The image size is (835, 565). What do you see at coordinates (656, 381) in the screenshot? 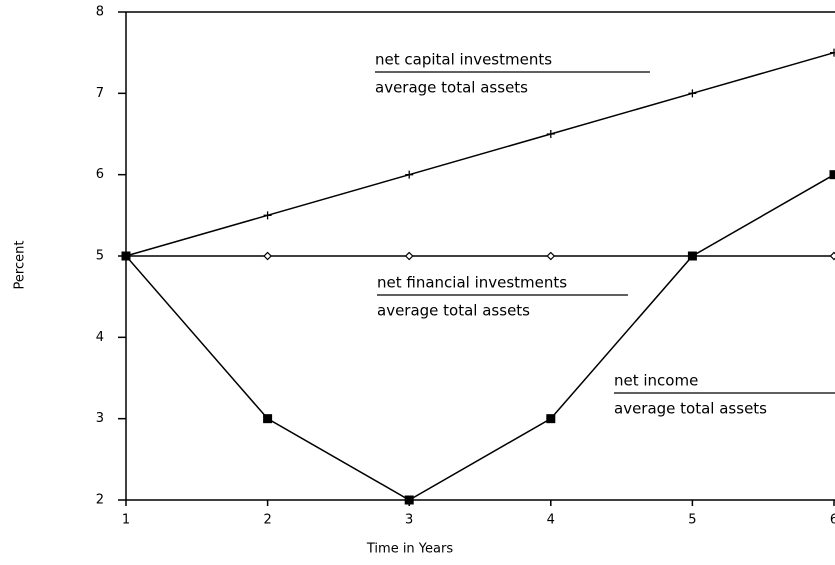
I see `legend-numerator: net income` at bounding box center [656, 381].